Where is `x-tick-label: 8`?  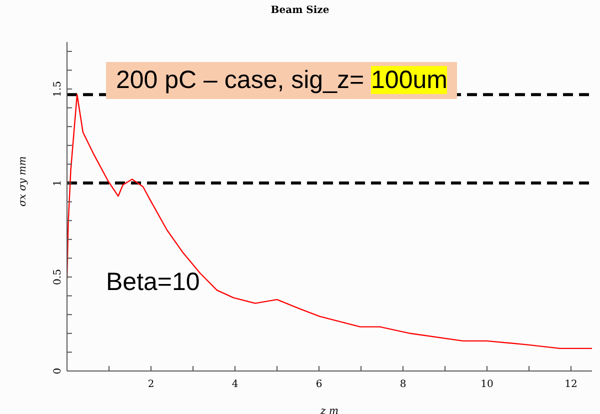 x-tick-label: 8 is located at coordinates (403, 384).